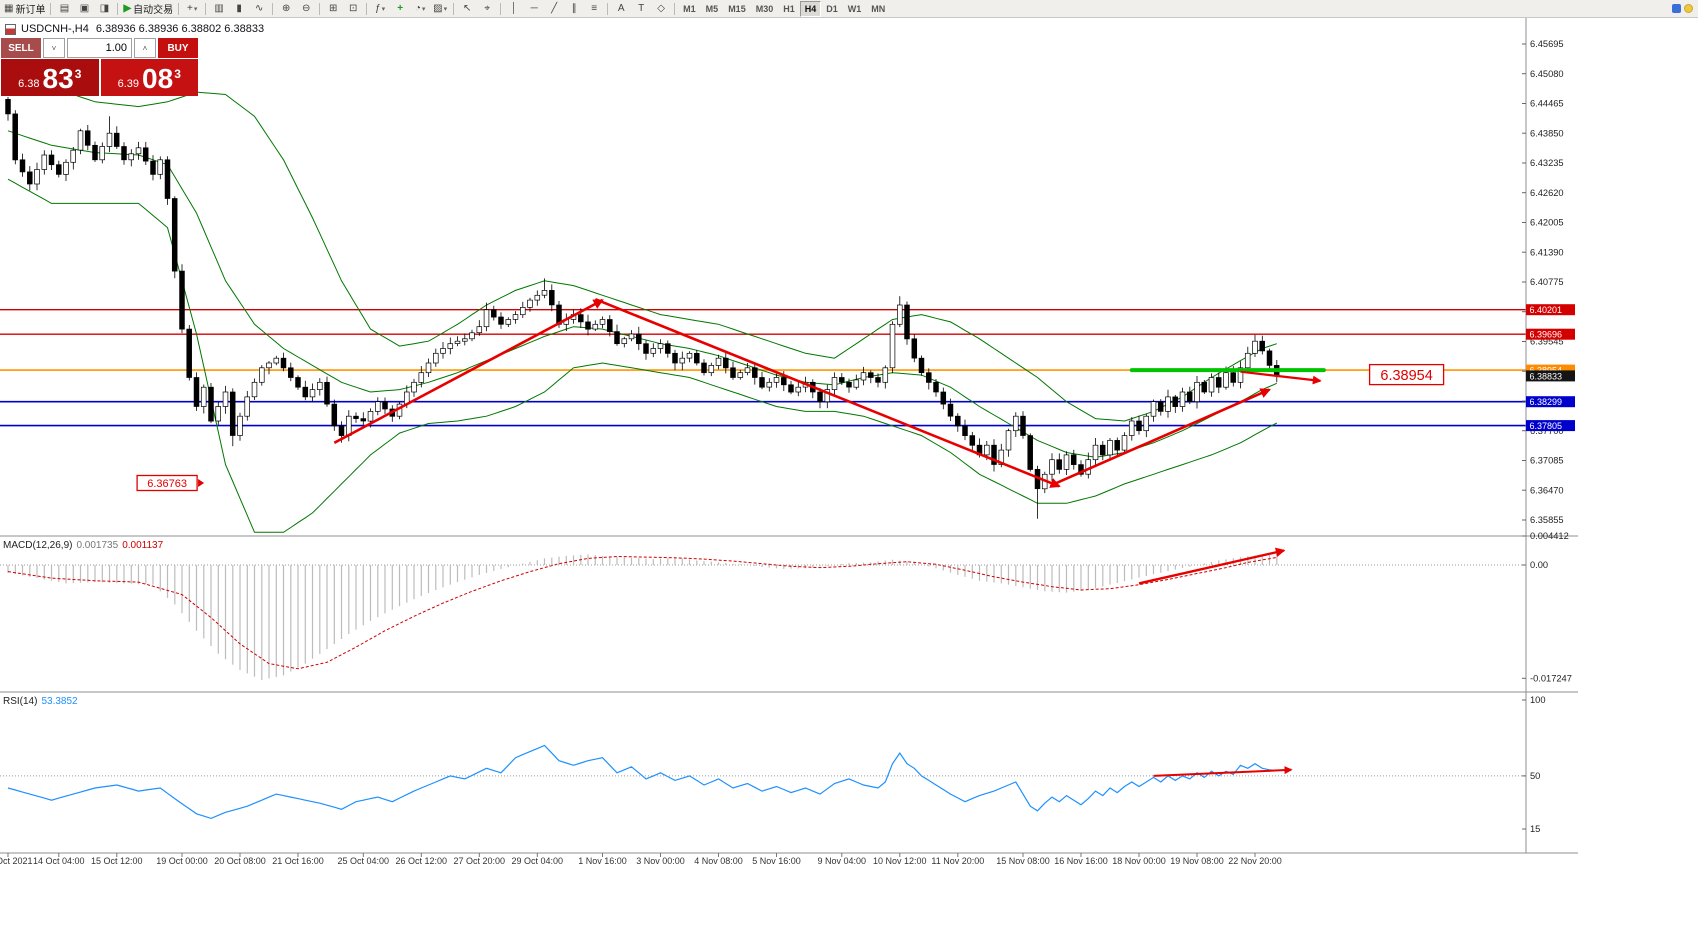  I want to click on volume-input, so click(99, 48).